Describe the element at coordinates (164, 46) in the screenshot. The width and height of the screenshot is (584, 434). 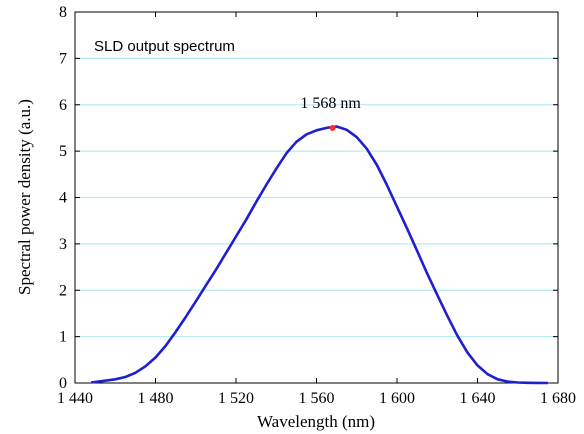
I see `legend-label: SLD output spectrum` at that location.